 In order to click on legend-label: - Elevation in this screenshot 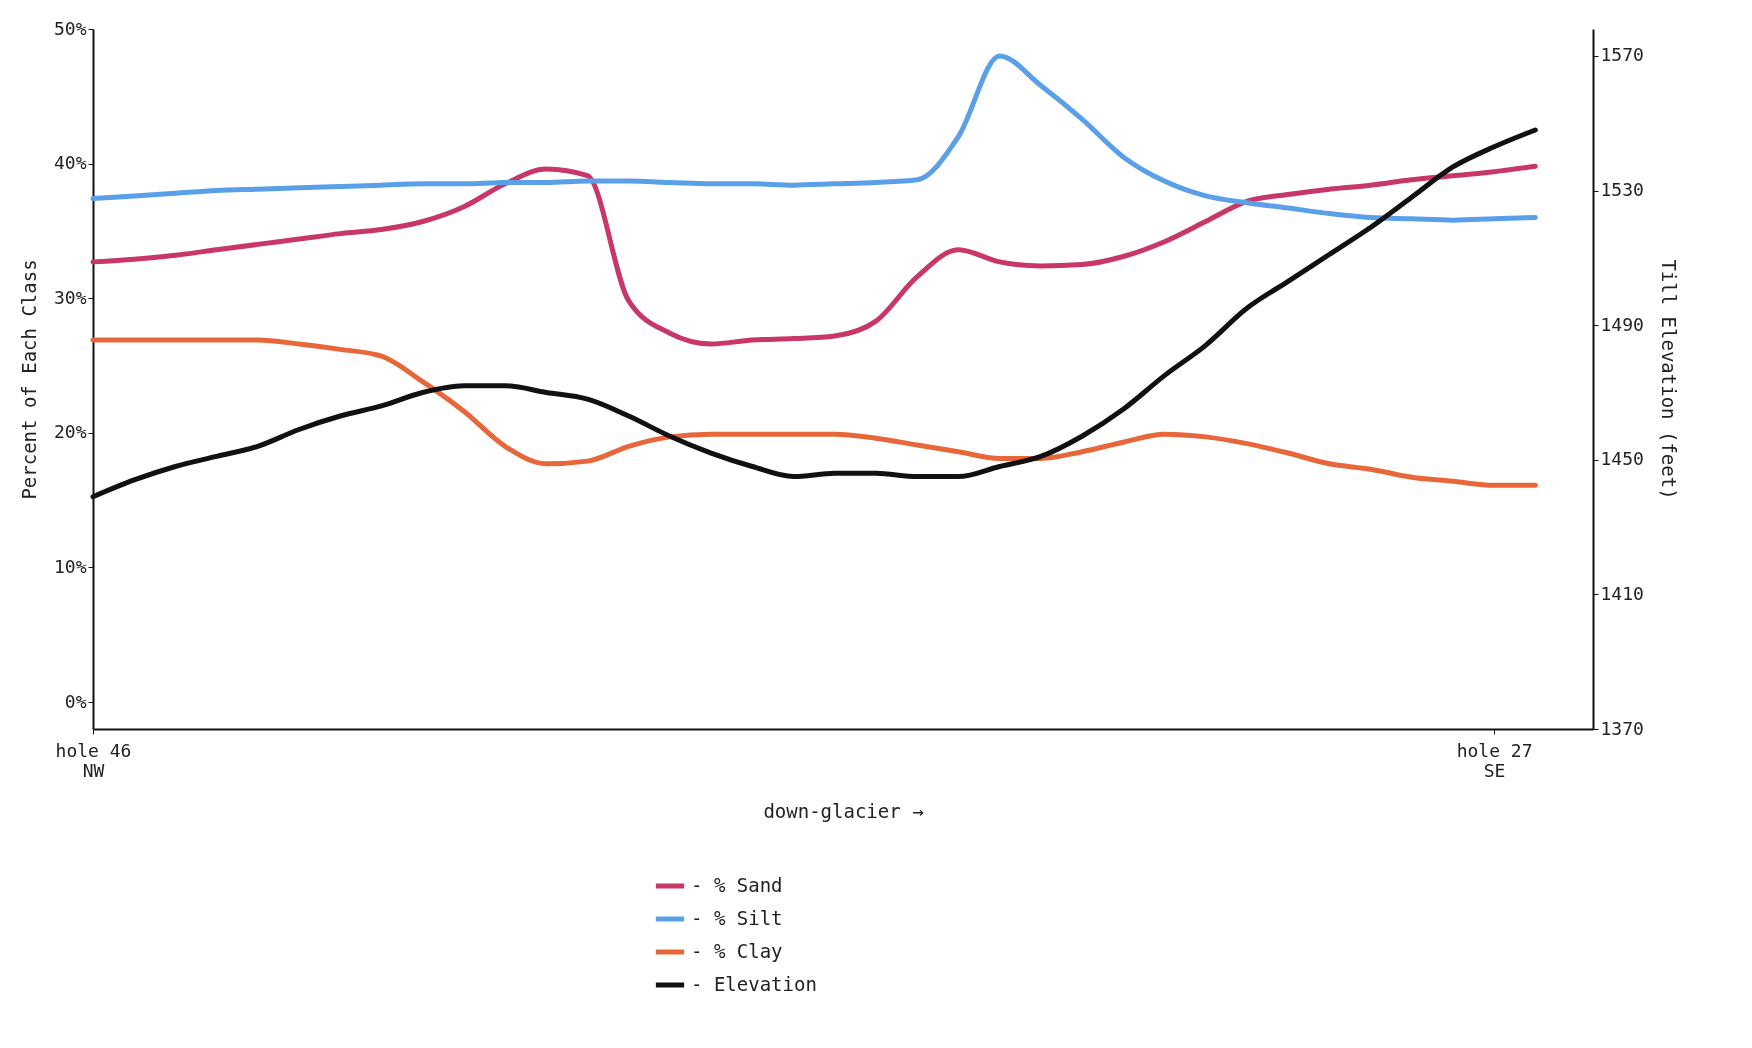, I will do `click(754, 984)`.